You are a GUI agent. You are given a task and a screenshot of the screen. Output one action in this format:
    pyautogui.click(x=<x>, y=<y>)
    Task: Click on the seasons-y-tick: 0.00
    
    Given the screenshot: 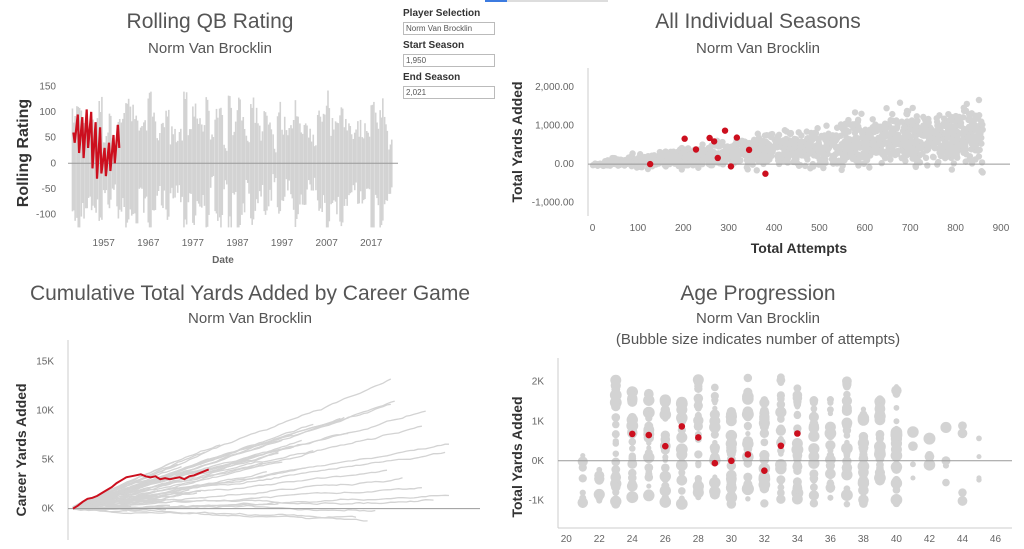 What is the action you would take?
    pyautogui.click(x=565, y=164)
    